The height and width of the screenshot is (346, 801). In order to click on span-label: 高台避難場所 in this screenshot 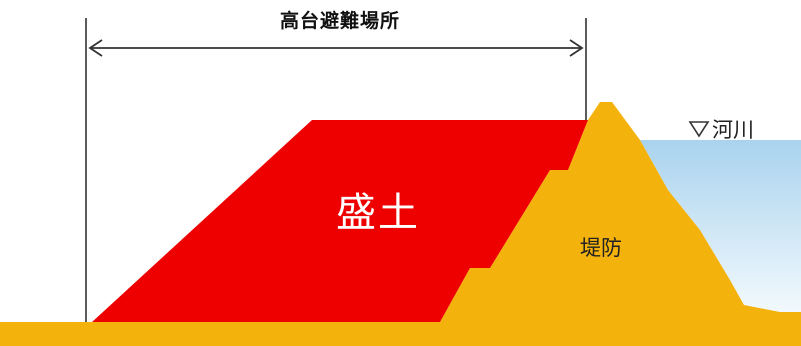, I will do `click(339, 21)`.